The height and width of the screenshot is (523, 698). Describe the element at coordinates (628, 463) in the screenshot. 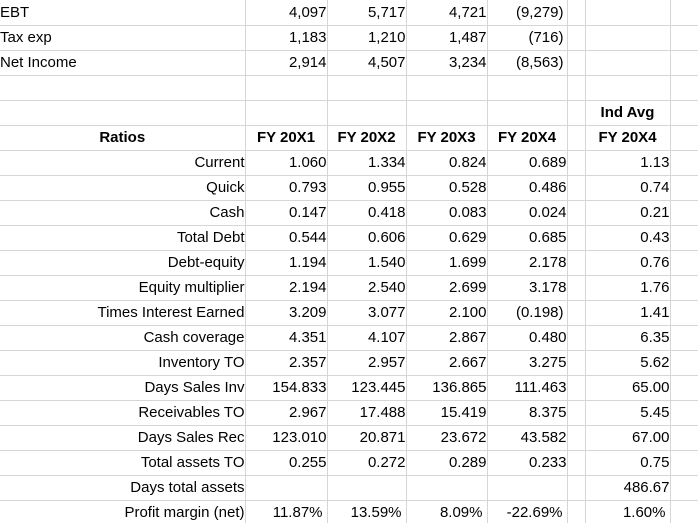

I see `ind-avg-cell: 0.75` at that location.